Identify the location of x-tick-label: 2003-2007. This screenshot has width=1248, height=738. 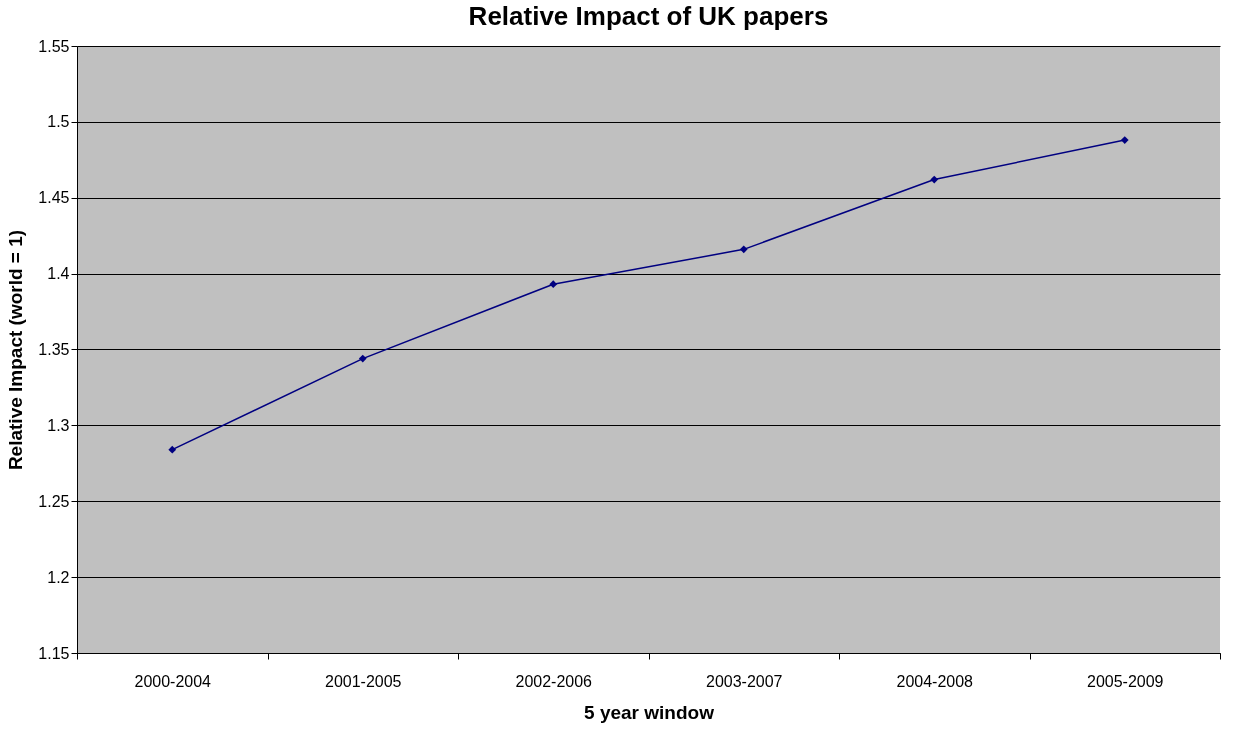
(744, 681).